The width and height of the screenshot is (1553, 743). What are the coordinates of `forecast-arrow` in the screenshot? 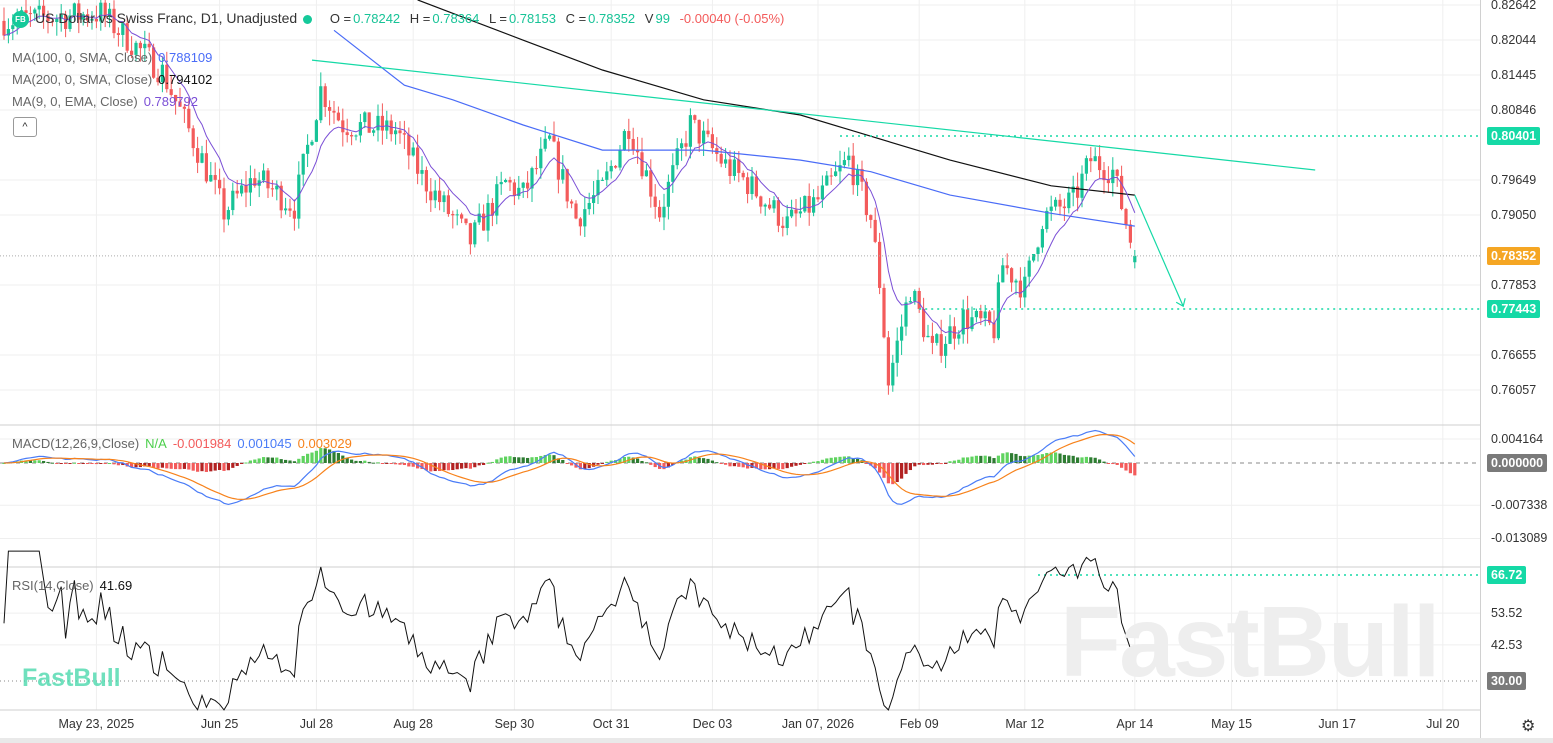 It's located at (1159, 250).